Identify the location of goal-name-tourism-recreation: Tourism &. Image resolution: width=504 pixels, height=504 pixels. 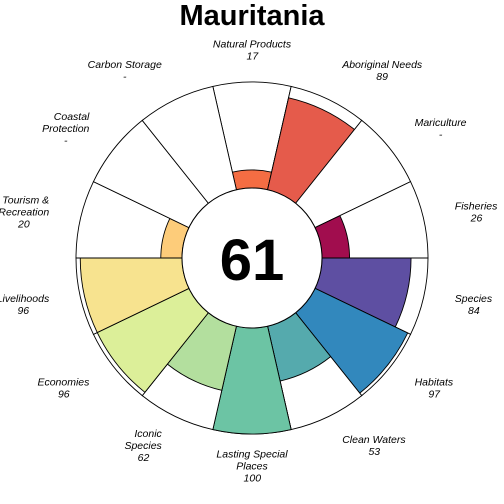
(25, 200).